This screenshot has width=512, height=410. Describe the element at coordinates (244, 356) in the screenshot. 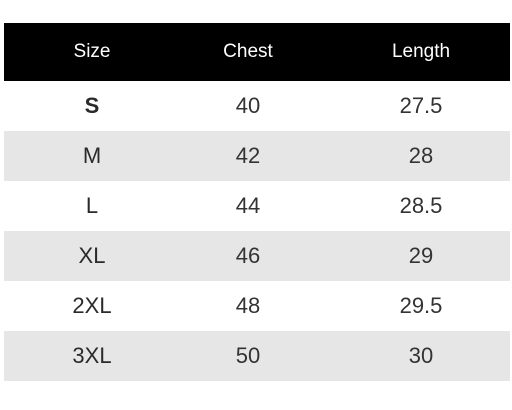

I see `chest-cell: 50` at that location.